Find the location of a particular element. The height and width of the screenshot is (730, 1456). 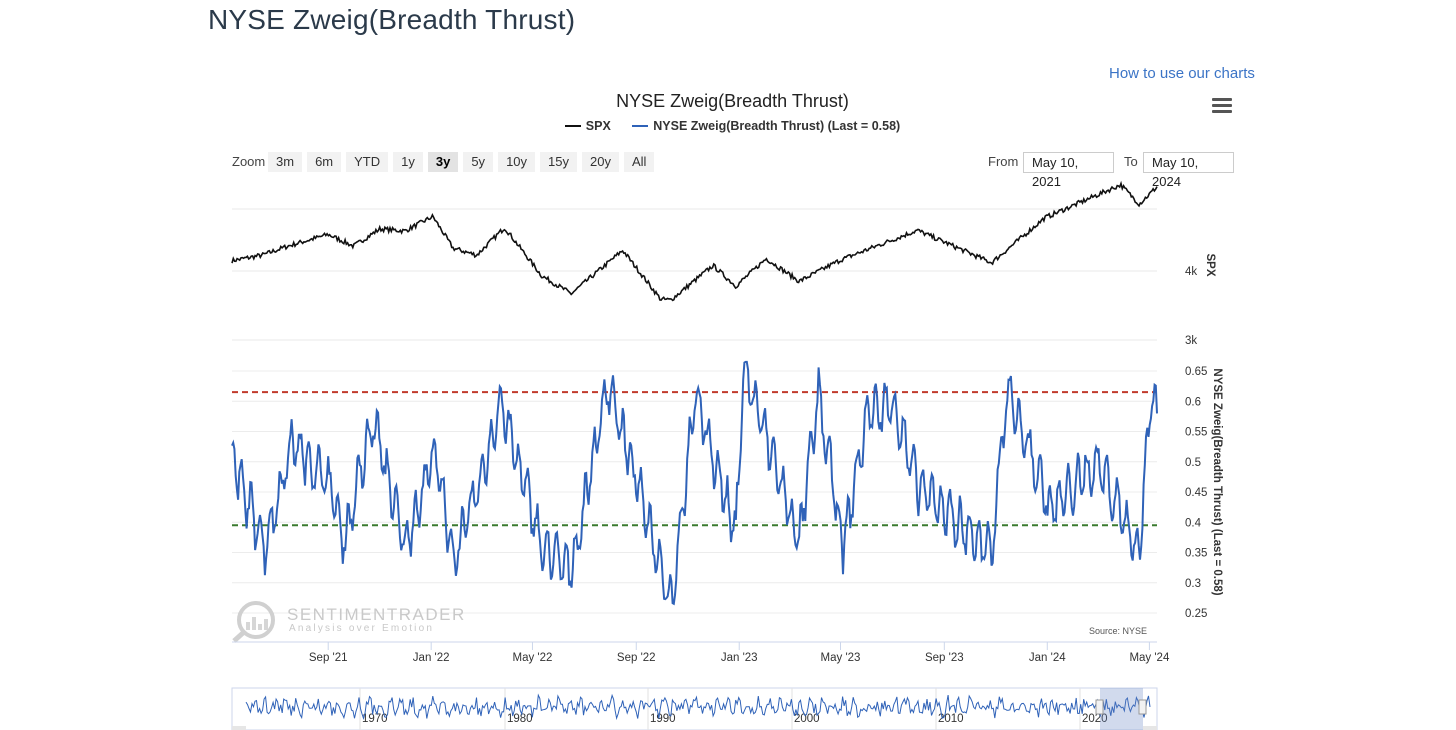

magnifier-handle is located at coordinates (239, 636).